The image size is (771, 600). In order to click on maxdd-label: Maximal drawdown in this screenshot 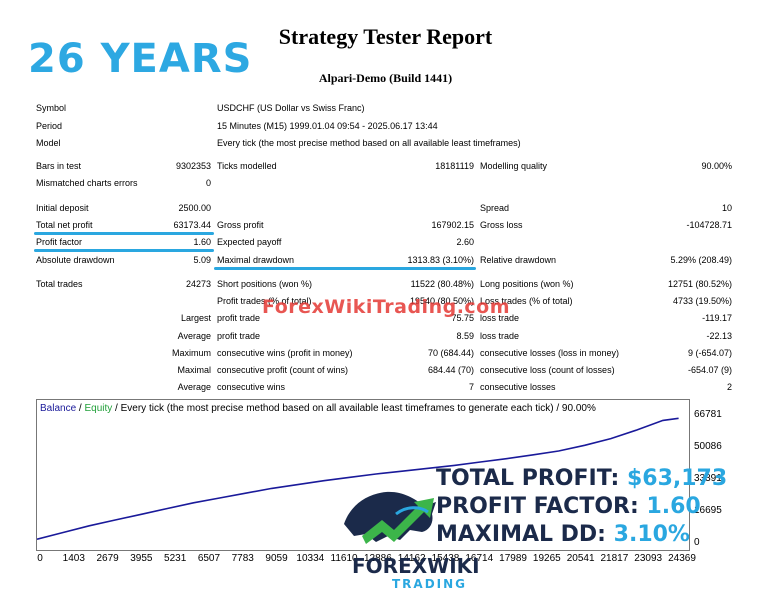, I will do `click(256, 260)`.